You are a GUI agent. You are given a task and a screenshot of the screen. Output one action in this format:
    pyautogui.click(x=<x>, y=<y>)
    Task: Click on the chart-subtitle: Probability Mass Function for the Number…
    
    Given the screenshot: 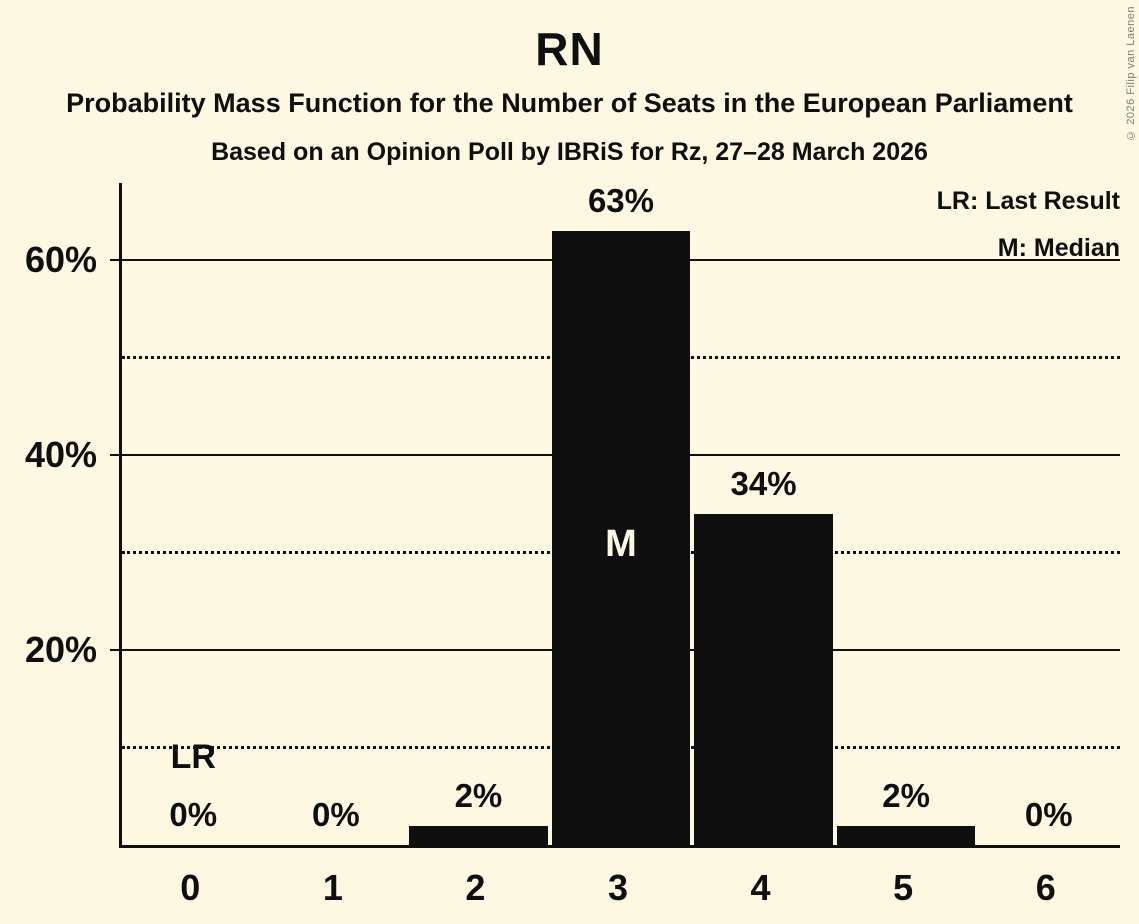 What is the action you would take?
    pyautogui.click(x=569, y=103)
    